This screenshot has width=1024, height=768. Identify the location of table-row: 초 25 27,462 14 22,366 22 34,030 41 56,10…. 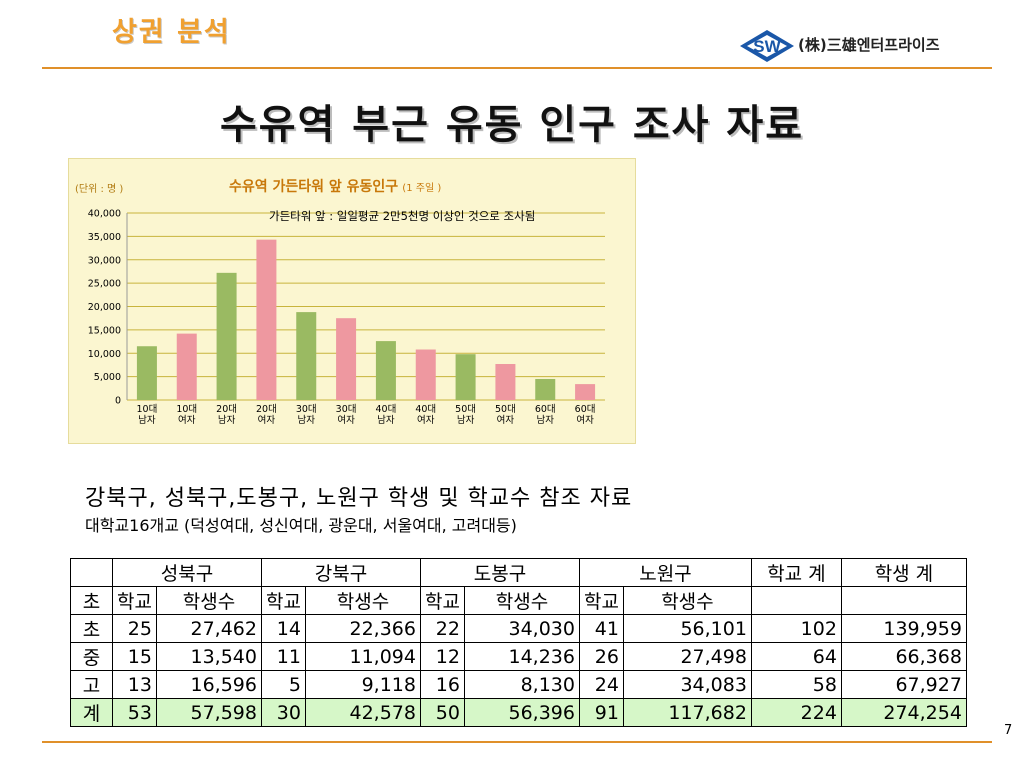
(518, 628).